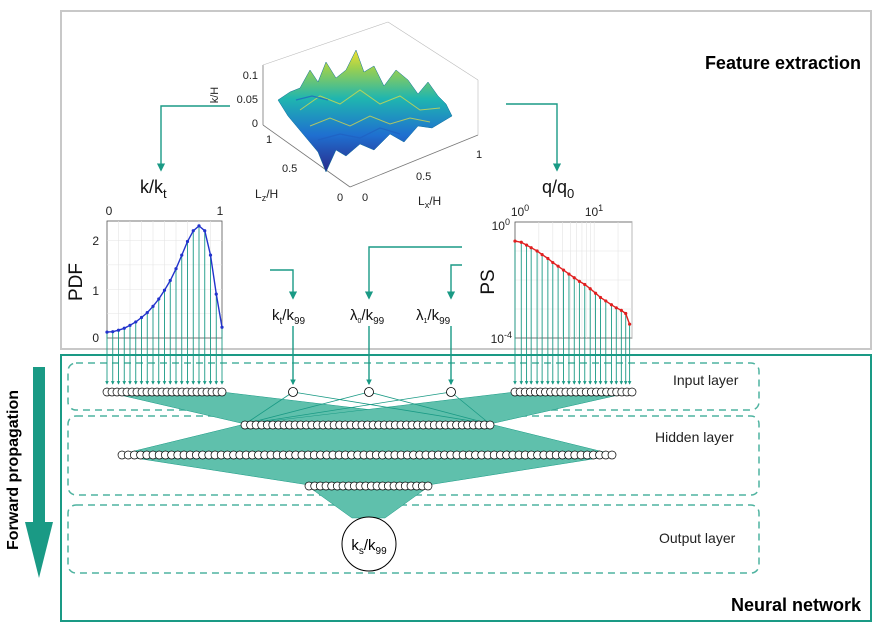  I want to click on ps-x-tick-2: 10¹, so click(594, 211).